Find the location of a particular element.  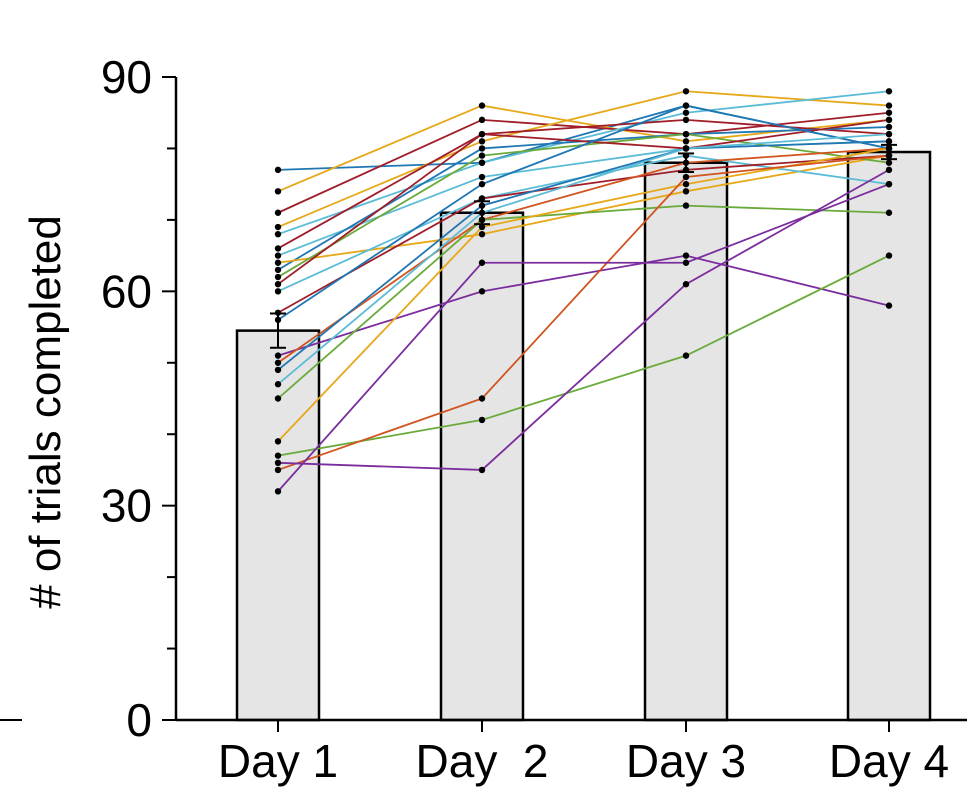

x-ticks-group: Day 1 Day 2 Day 3 Day 4 is located at coordinates (583, 753).